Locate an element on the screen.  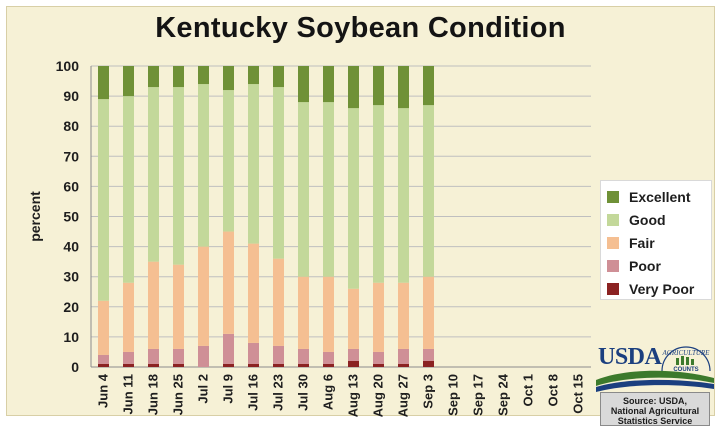
source-line-1: Source: USDA, is located at coordinates (654, 401).